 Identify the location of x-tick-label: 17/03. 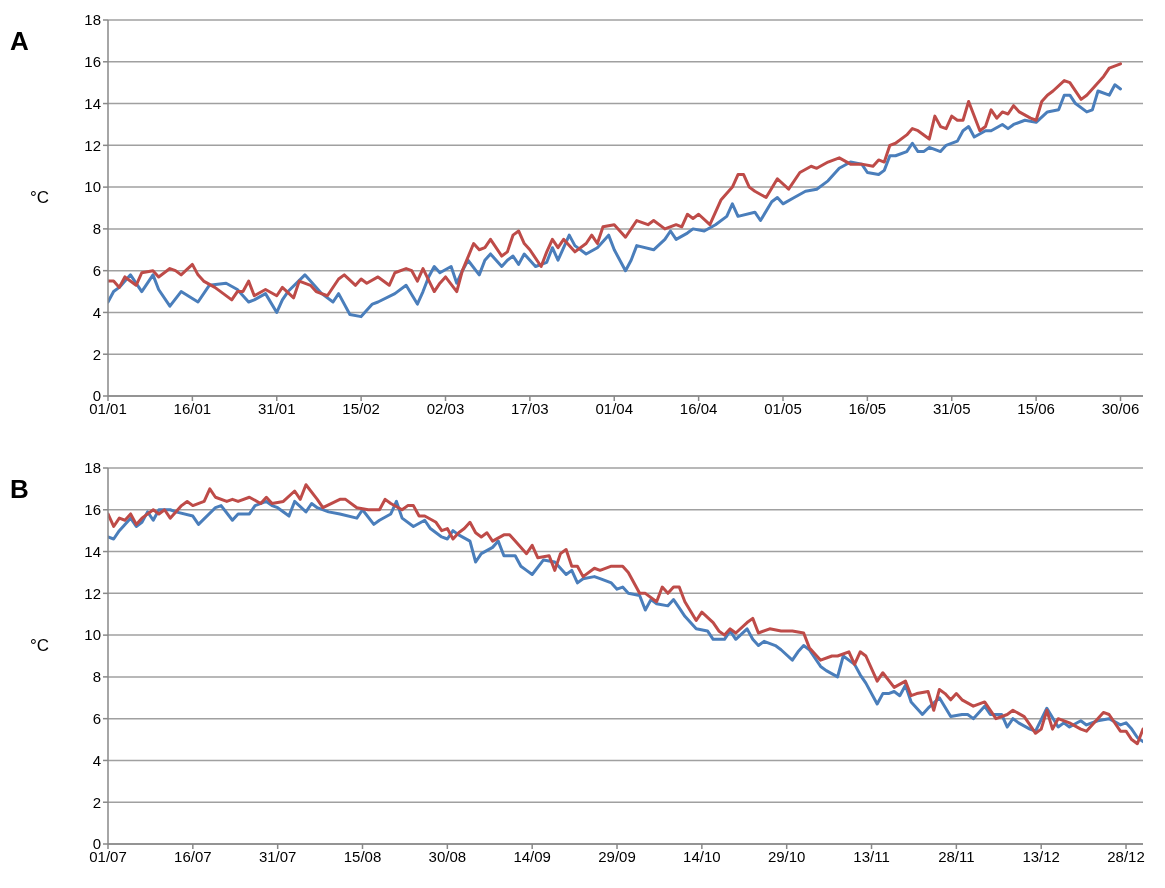
(530, 408).